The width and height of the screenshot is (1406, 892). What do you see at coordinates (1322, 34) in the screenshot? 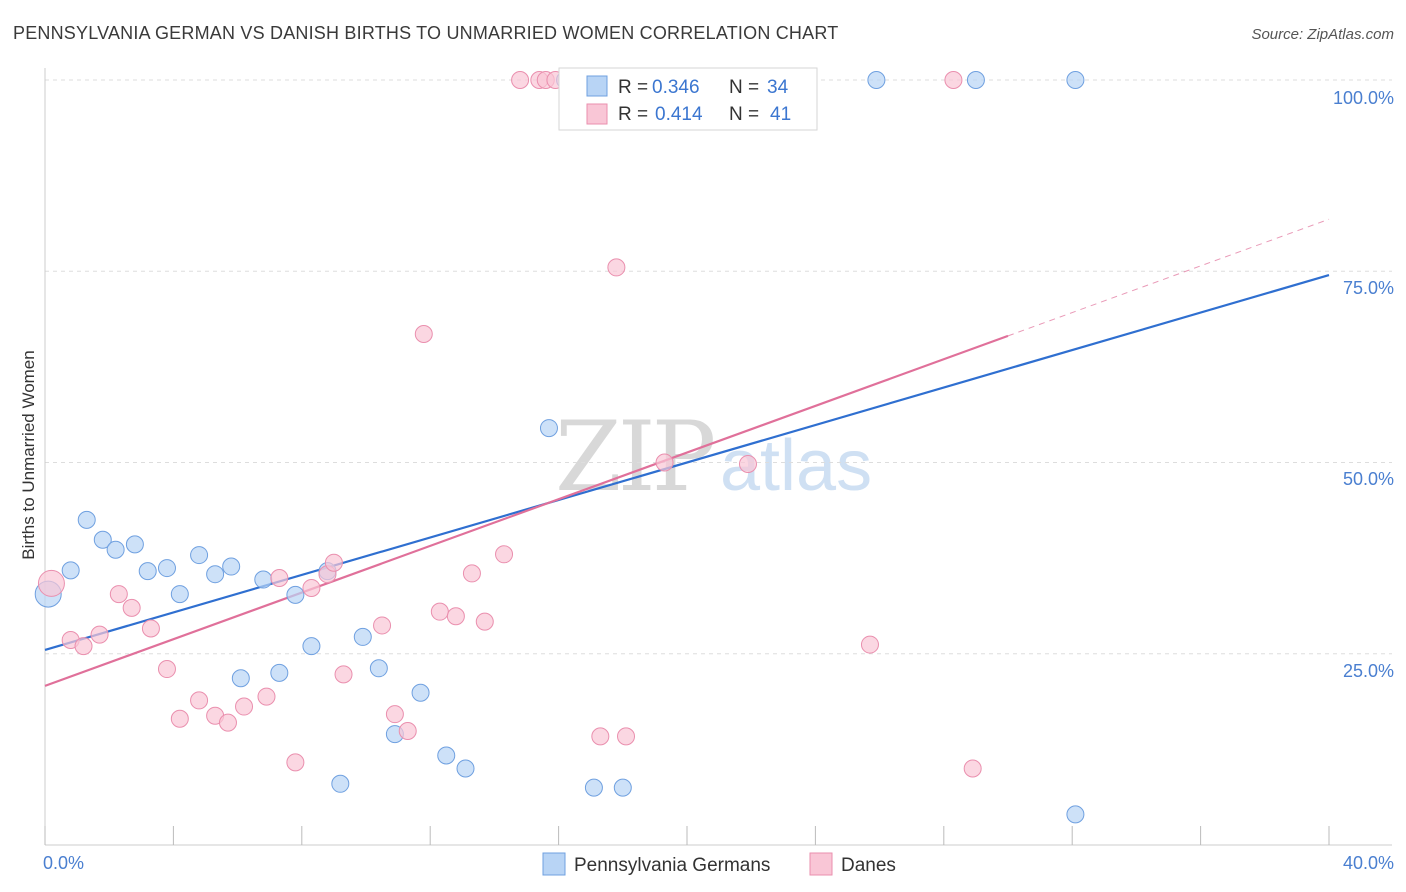
I see `chart-source: Source: ZipAtlas.com` at bounding box center [1322, 34].